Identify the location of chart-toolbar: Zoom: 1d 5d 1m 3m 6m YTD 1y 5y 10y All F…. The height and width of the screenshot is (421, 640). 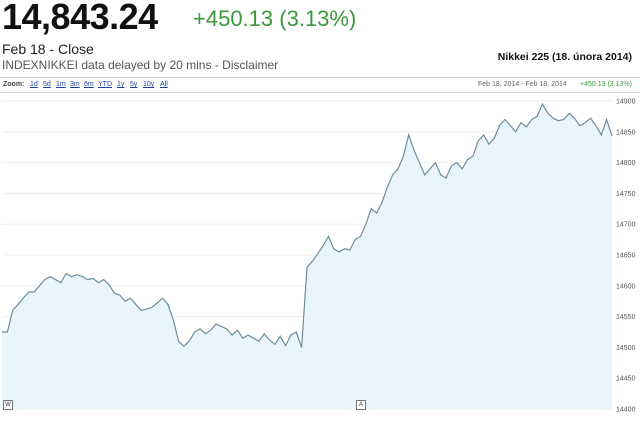
(320, 85).